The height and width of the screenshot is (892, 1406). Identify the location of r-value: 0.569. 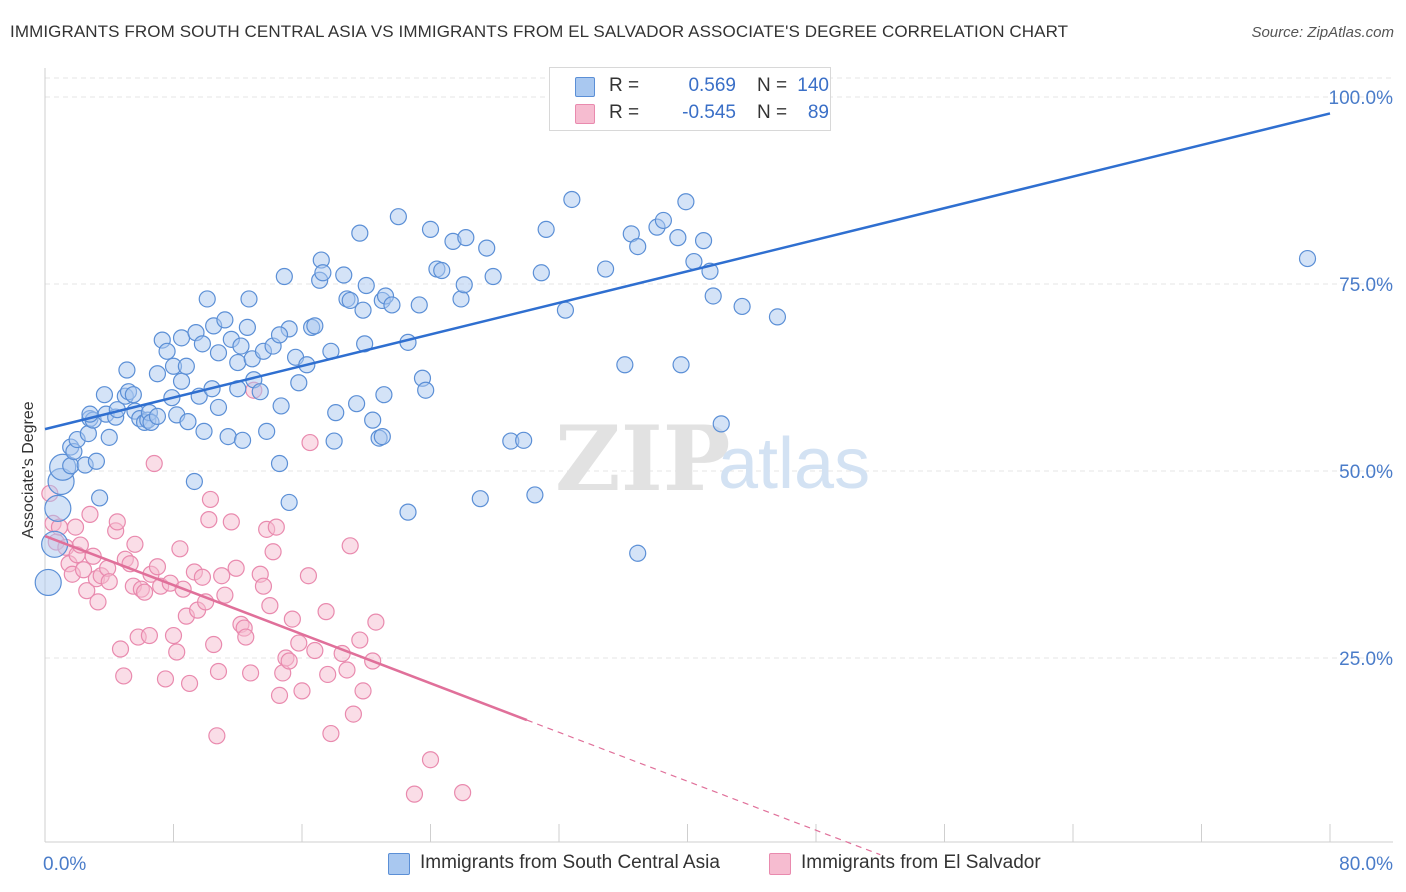
(712, 85).